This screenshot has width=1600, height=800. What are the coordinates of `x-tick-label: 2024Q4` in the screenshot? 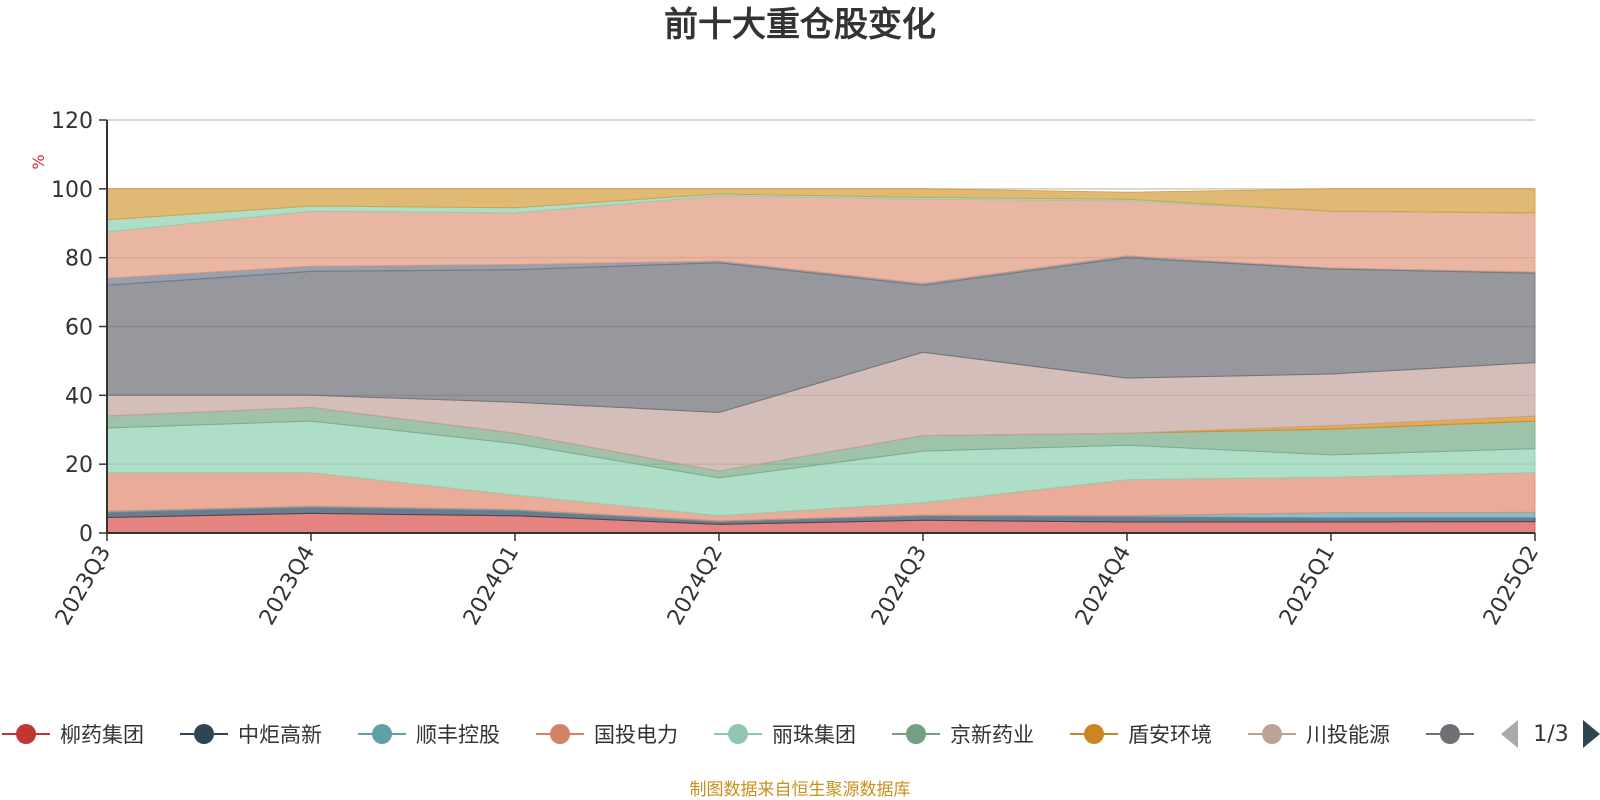 It's located at (1103, 586).